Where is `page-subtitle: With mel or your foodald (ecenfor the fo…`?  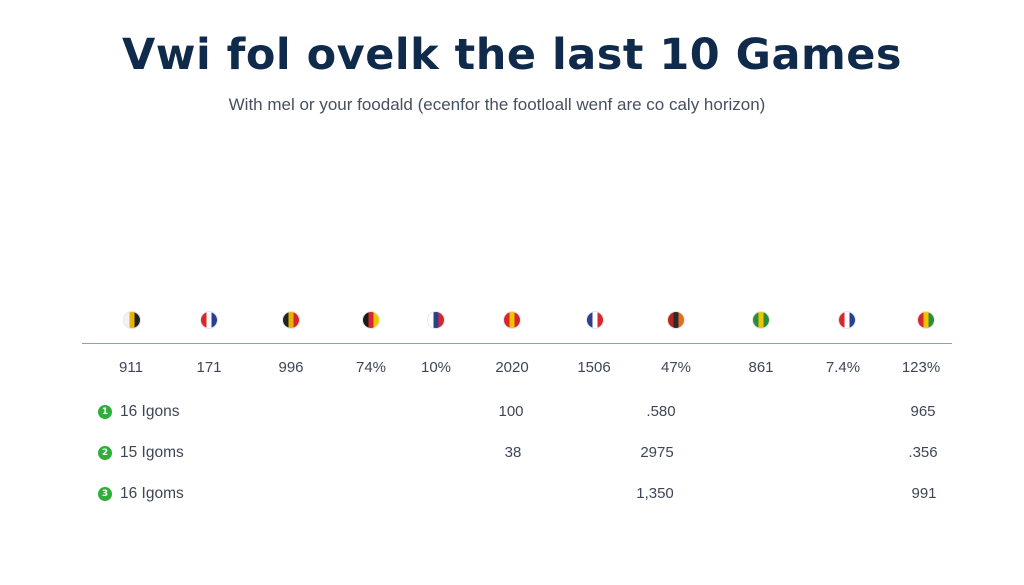
page-subtitle: With mel or your foodald (ecenfor the fo… is located at coordinates (497, 104).